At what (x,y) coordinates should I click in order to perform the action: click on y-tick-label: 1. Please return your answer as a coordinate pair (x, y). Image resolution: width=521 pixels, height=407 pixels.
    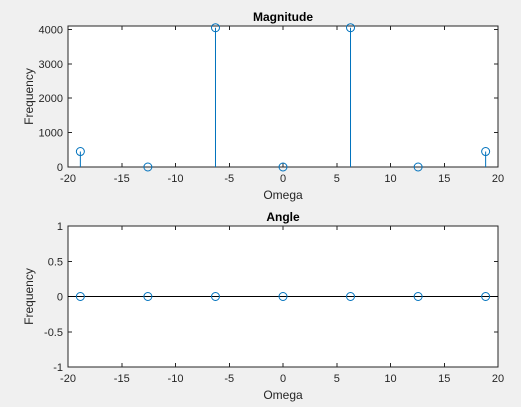
    Looking at the image, I should click on (60, 227).